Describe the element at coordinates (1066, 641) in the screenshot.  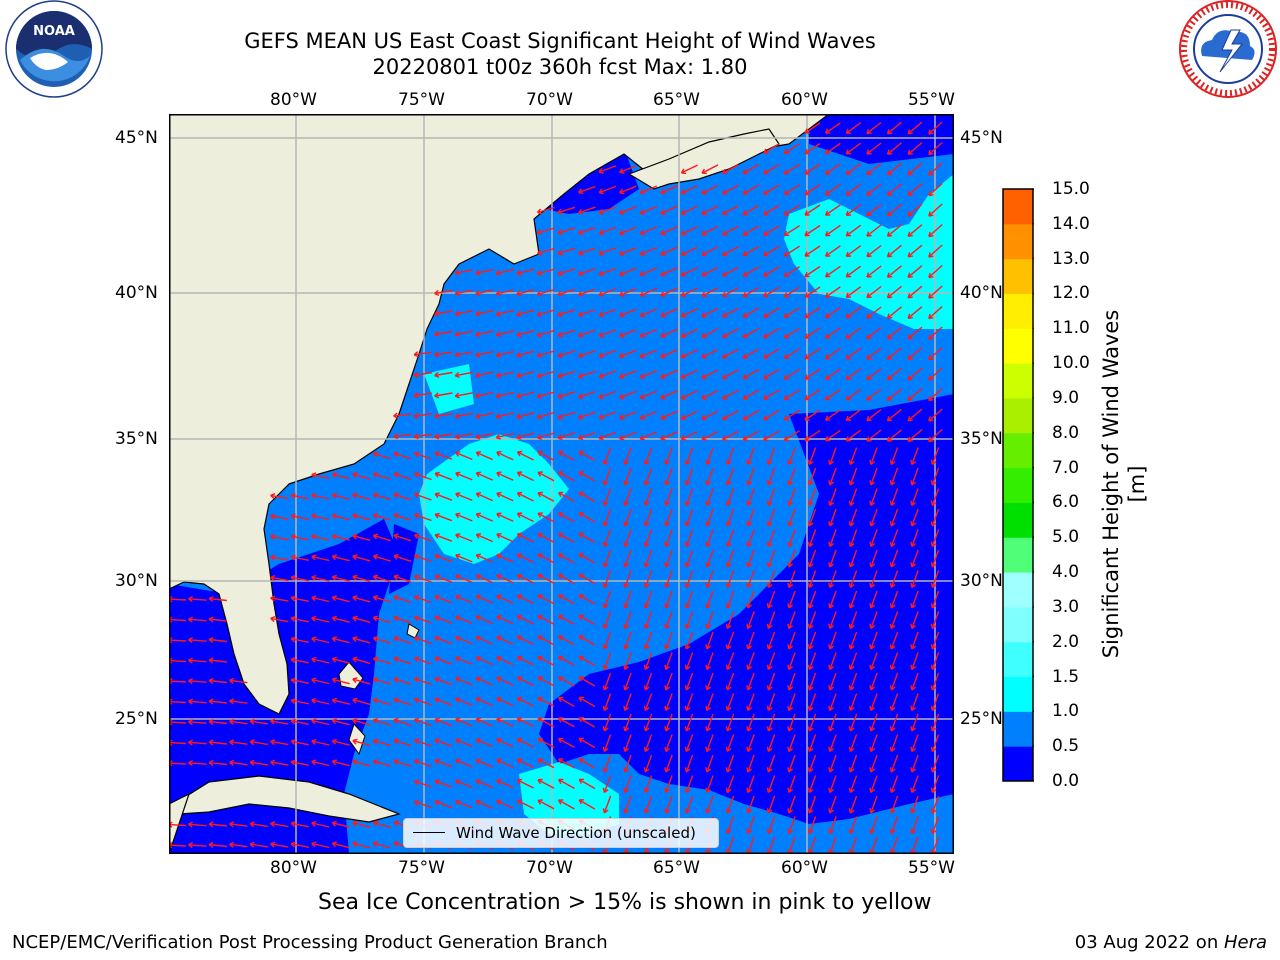
I see `colorbar-tick-label: 2.0` at that location.